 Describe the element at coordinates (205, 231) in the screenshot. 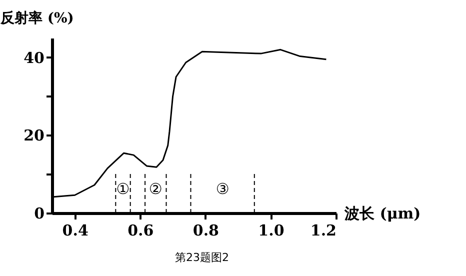

I see `x-tick-label: 0.8` at that location.